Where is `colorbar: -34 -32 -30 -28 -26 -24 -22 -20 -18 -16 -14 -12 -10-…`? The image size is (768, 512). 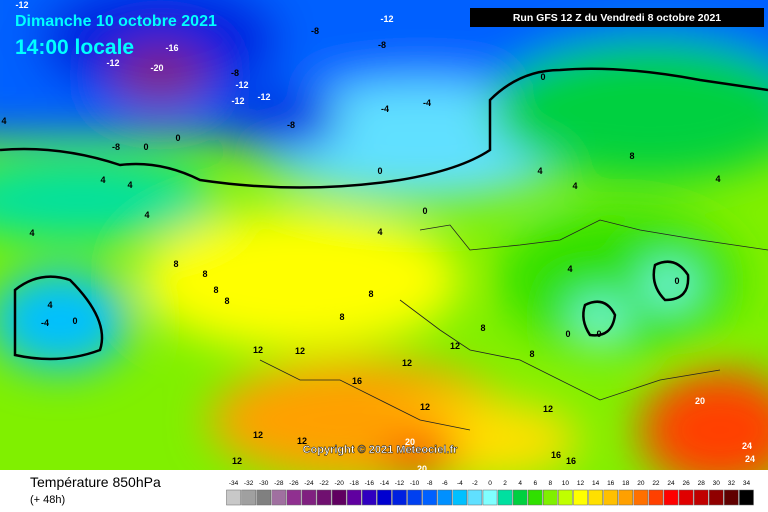
colorbar: -34 -32 -30 -28 -26 -24 -22 -20 -18 -16 -14 -12 -10-… is located at coordinates (490, 493).